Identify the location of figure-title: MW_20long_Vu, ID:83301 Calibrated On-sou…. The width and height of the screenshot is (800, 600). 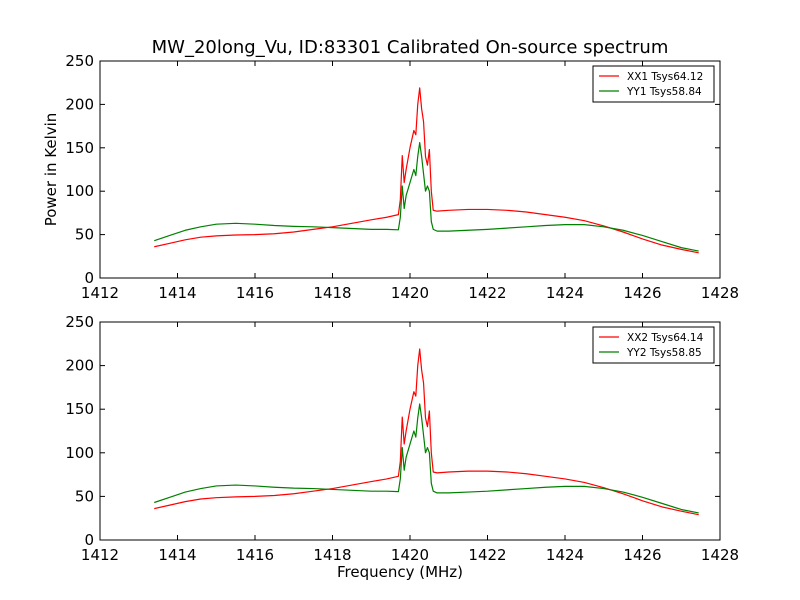
(410, 47).